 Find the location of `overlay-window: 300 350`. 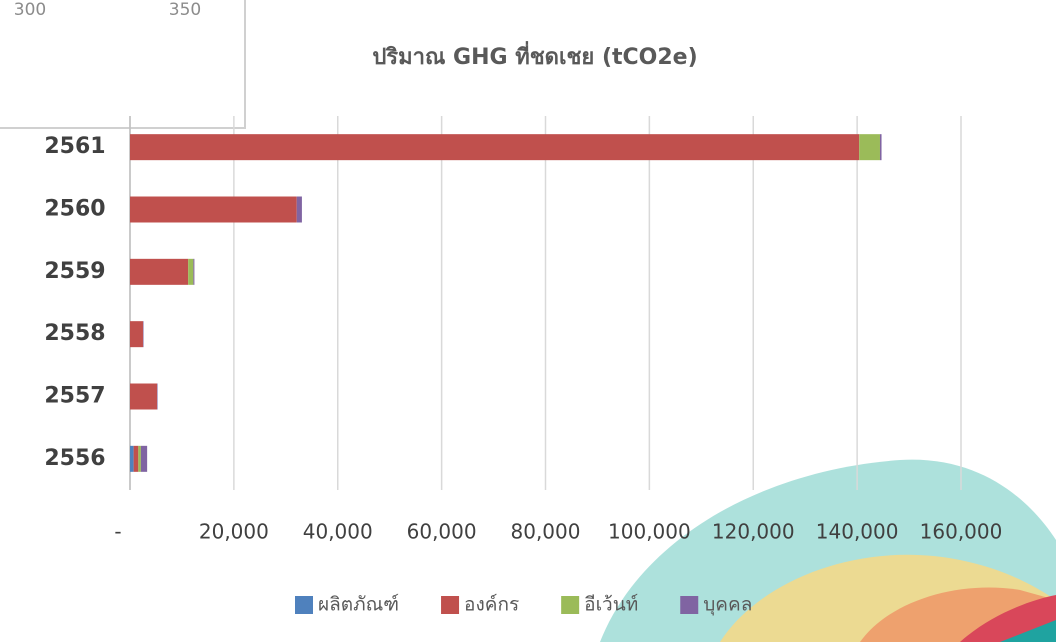

overlay-window: 300 350 is located at coordinates (123, 64).